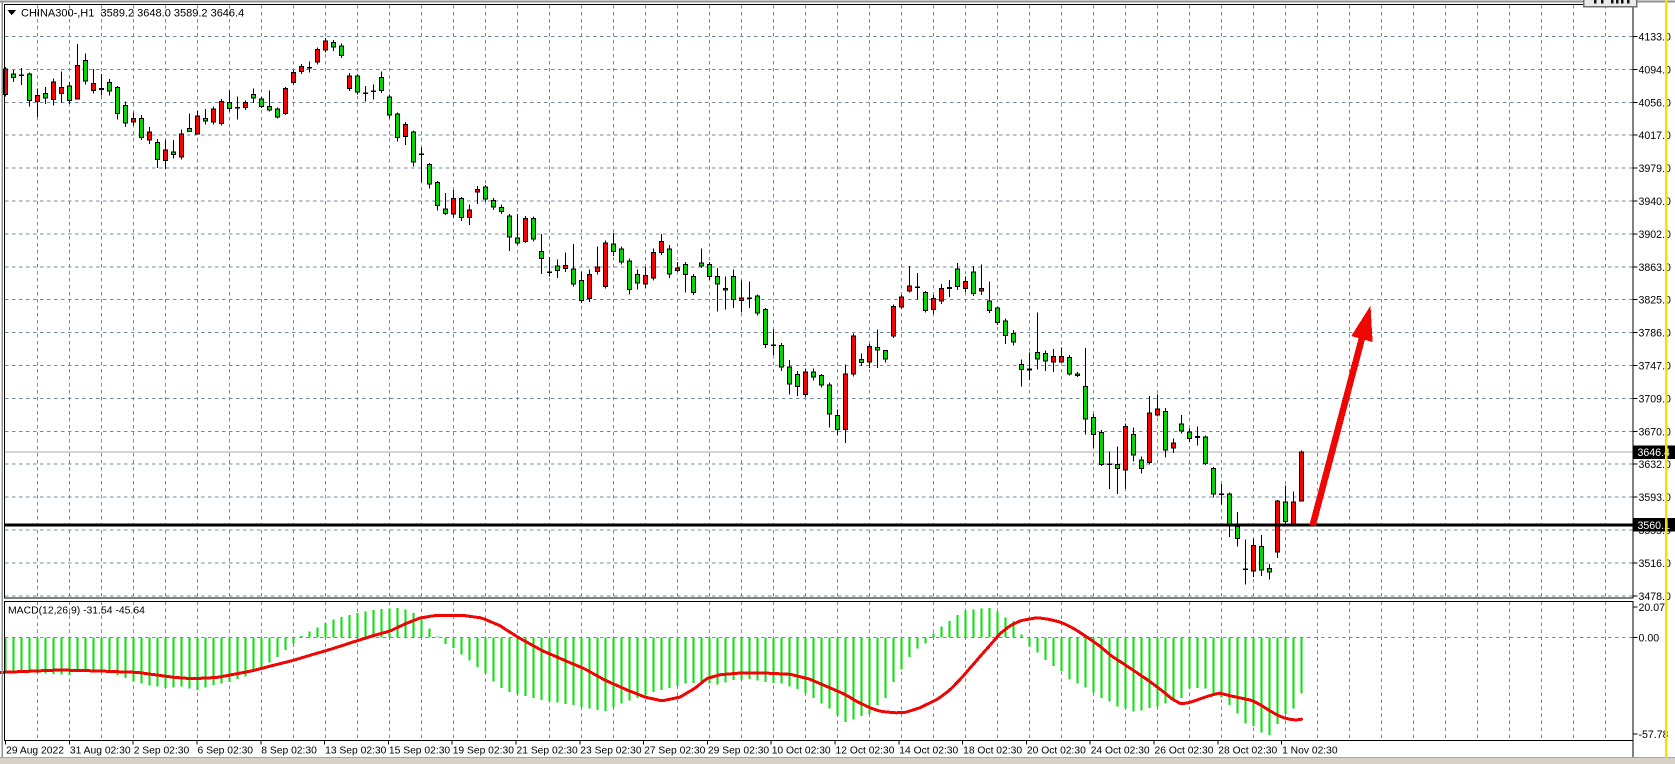  I want to click on svg-text: 2 Sep 02:30, so click(162, 751).